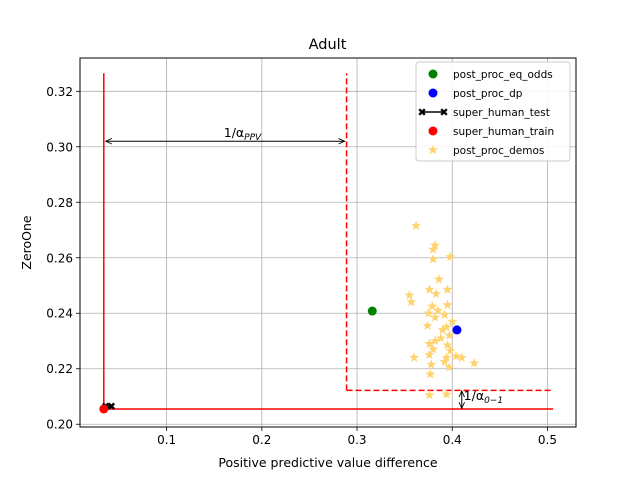 The height and width of the screenshot is (480, 640). I want to click on y-tick-label: 0.20, so click(59, 425).